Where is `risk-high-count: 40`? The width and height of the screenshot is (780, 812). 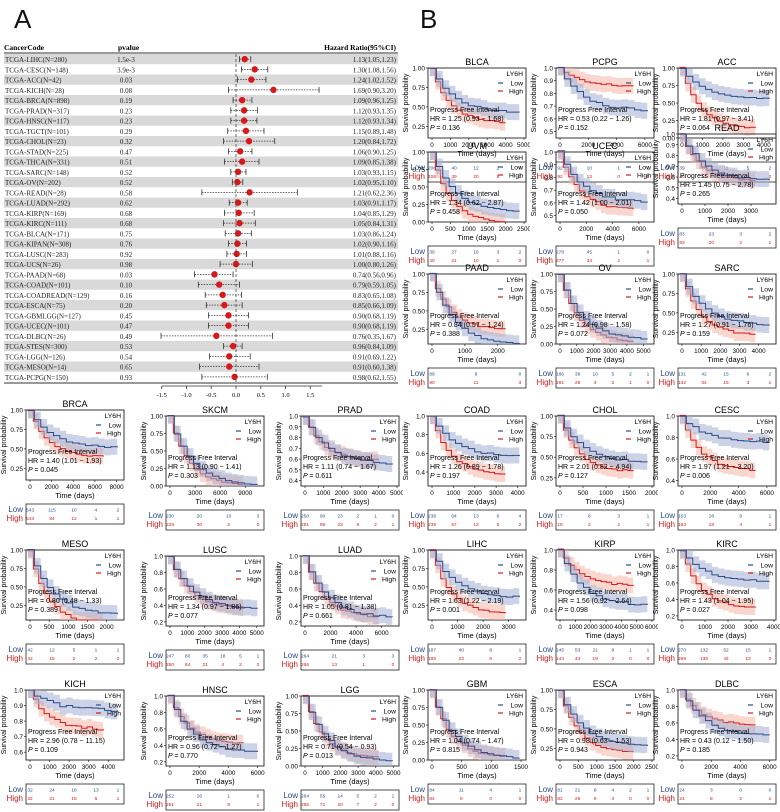
risk-high-count: 40 is located at coordinates (432, 261).